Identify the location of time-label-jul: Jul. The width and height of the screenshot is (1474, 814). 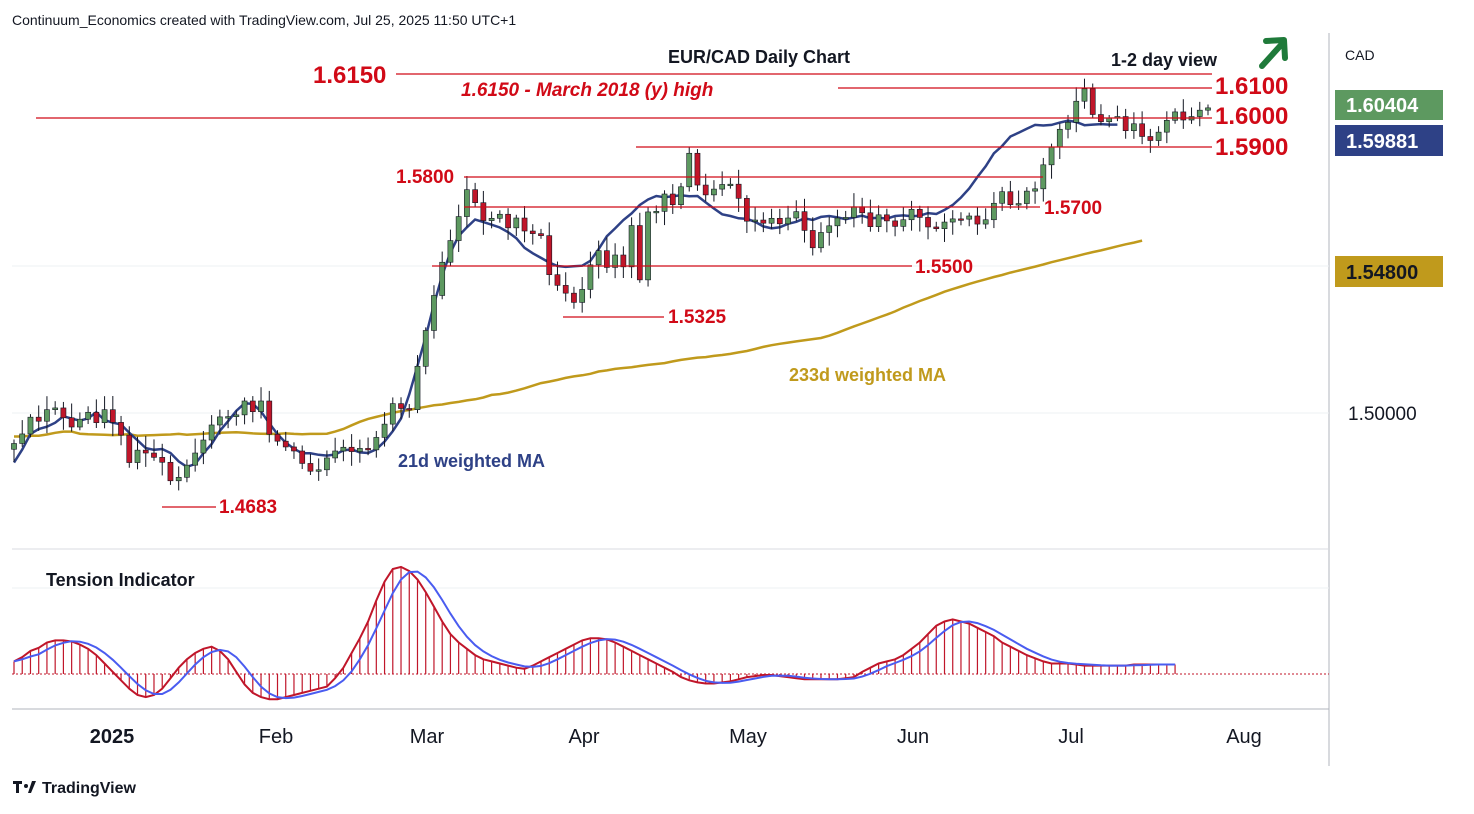
(1071, 737).